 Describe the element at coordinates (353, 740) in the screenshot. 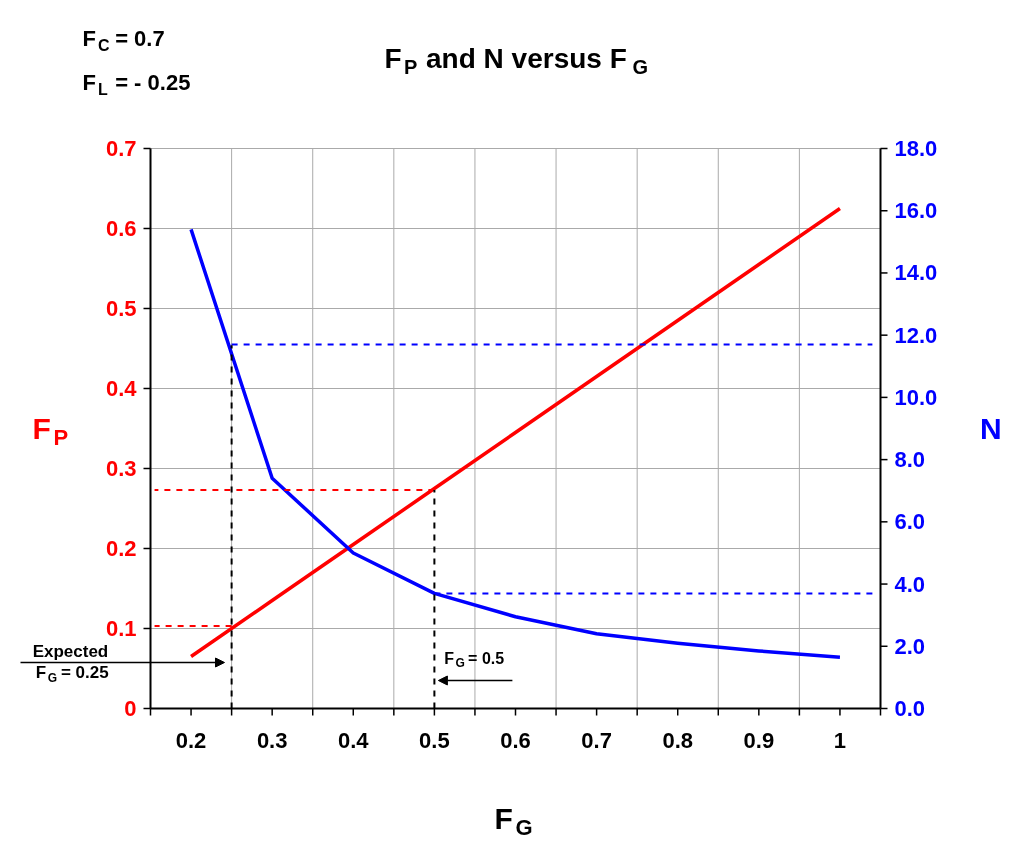

I see `x-tick-label: 0.4` at that location.